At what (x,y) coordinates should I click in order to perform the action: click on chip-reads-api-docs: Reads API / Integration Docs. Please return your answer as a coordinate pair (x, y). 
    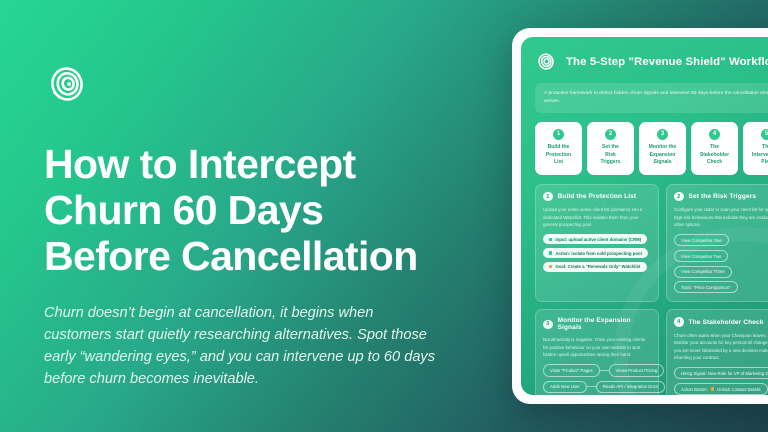
    Looking at the image, I should click on (630, 386).